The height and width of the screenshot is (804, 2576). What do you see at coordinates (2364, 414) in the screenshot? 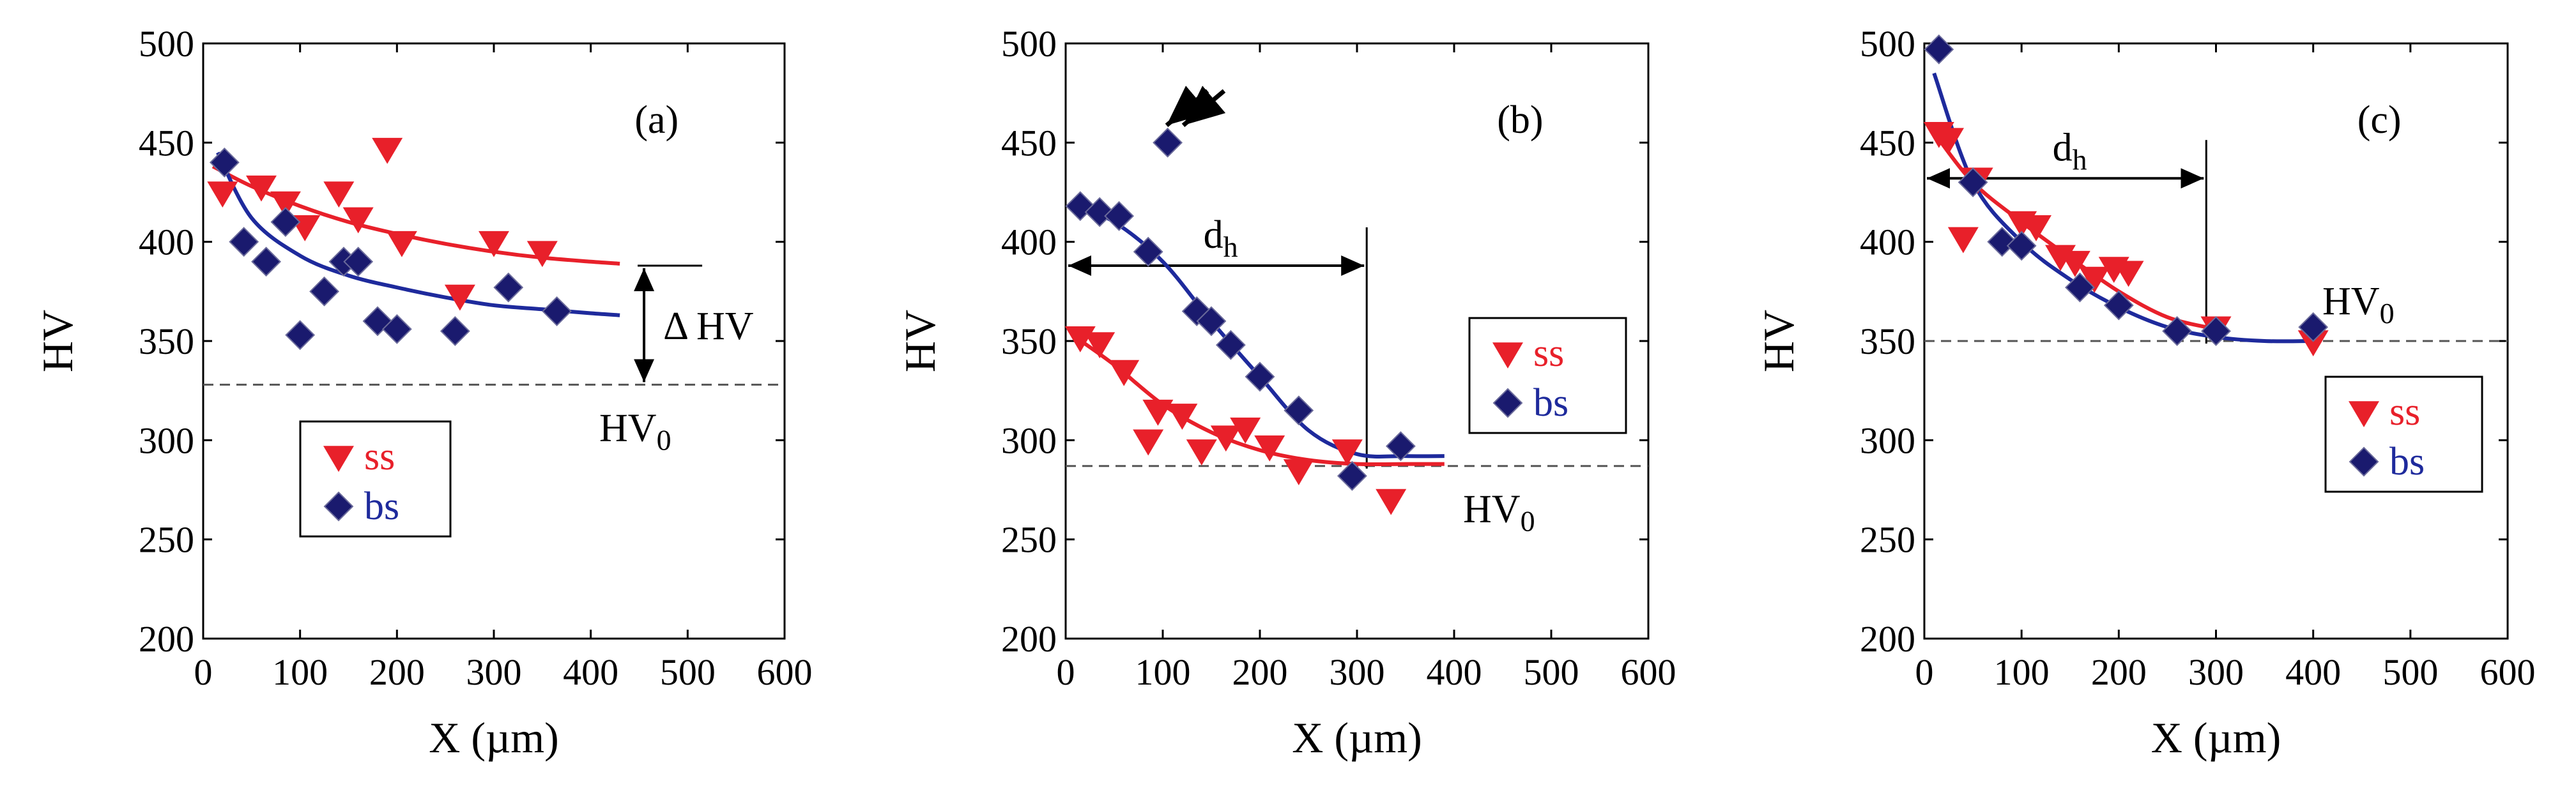
I see `legend-marker-ss` at bounding box center [2364, 414].